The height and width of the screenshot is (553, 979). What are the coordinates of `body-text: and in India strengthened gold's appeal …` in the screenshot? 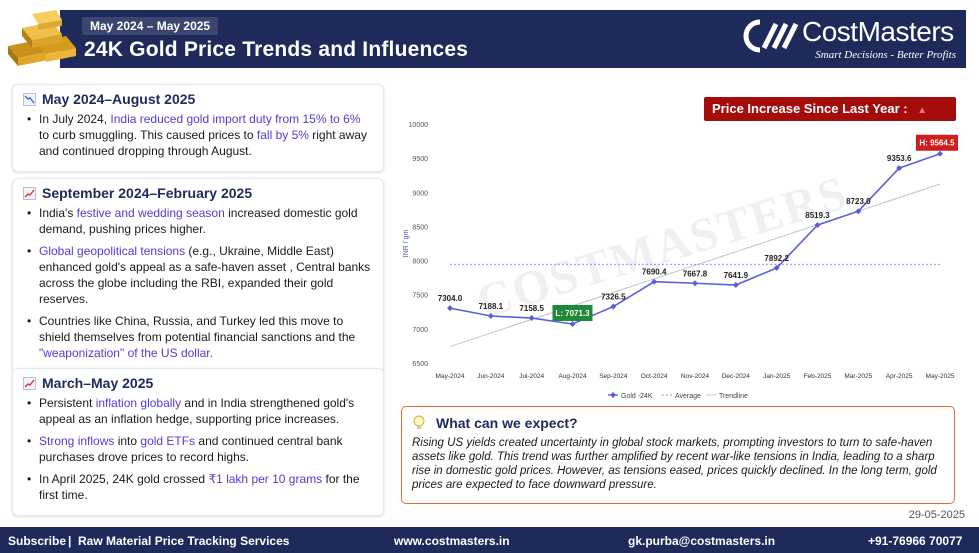 It's located at (197, 411).